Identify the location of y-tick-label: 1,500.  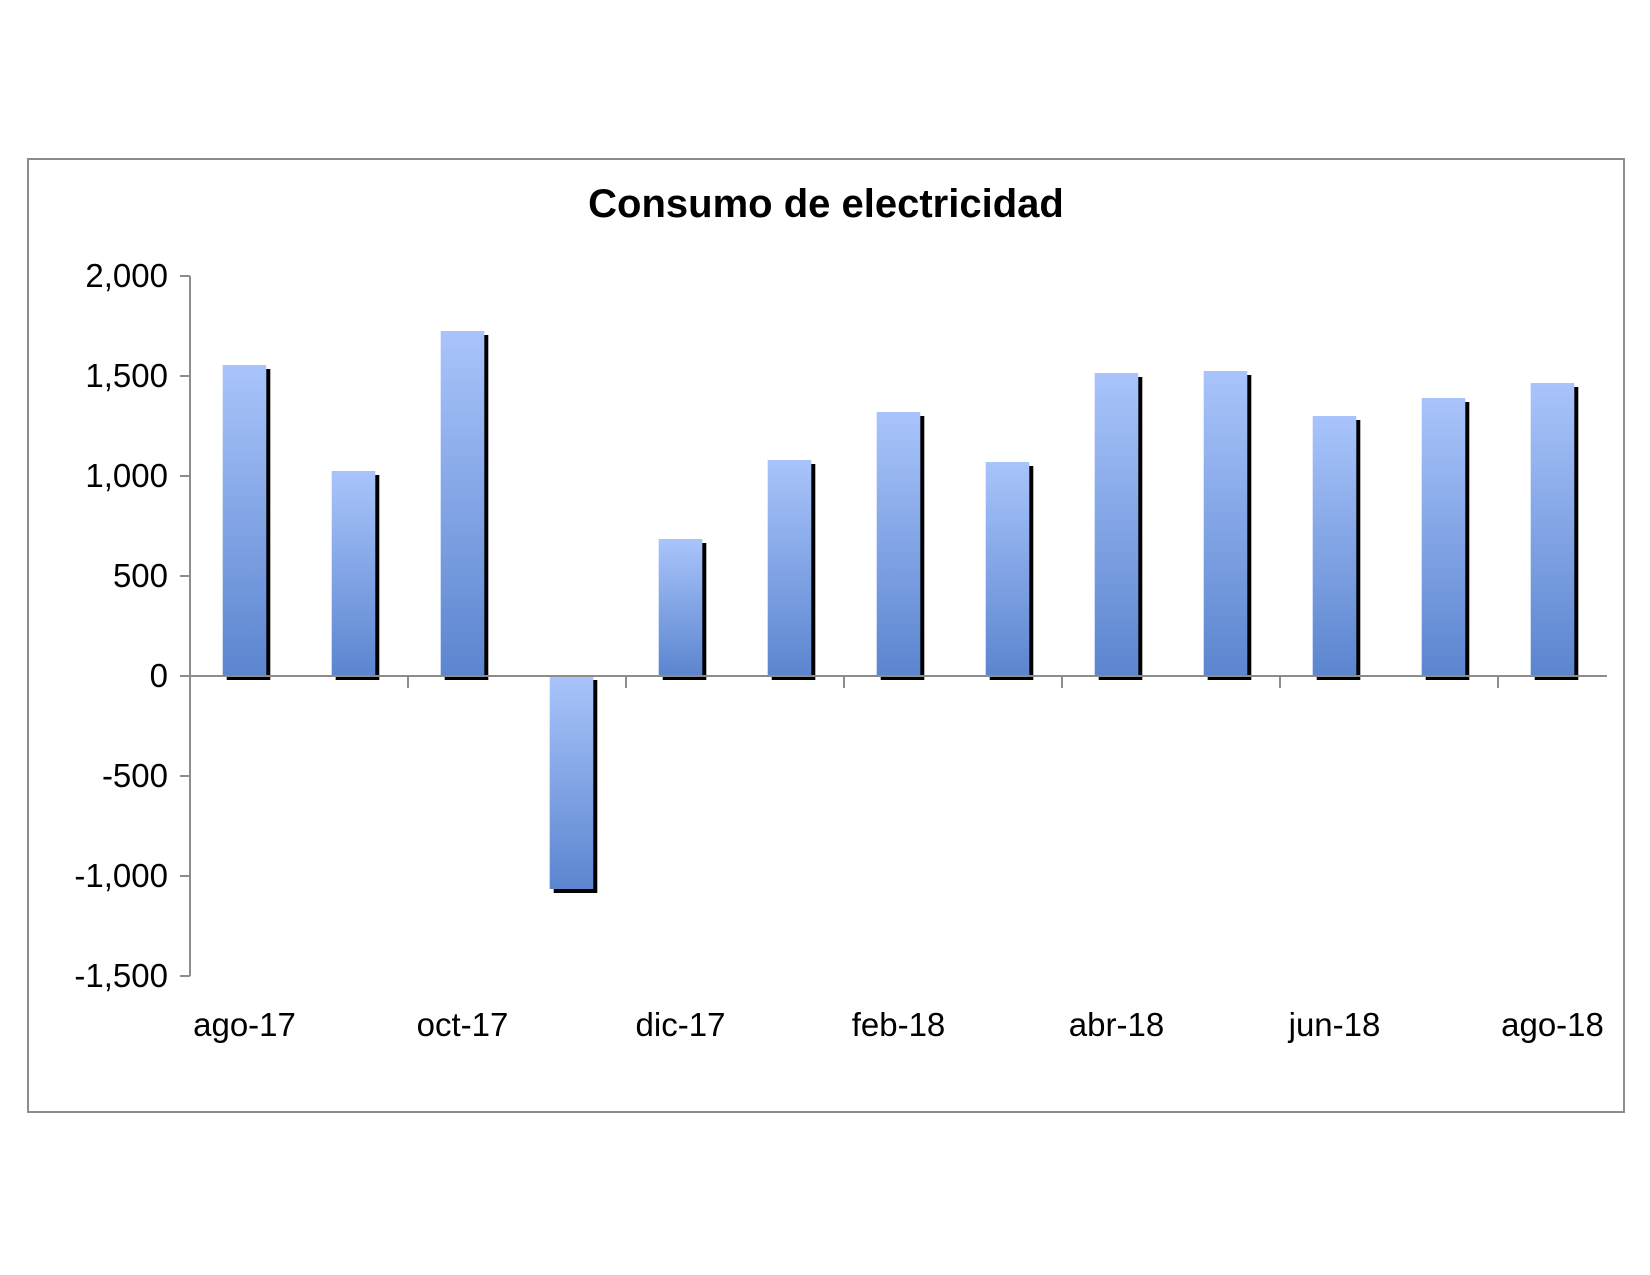
(126, 375).